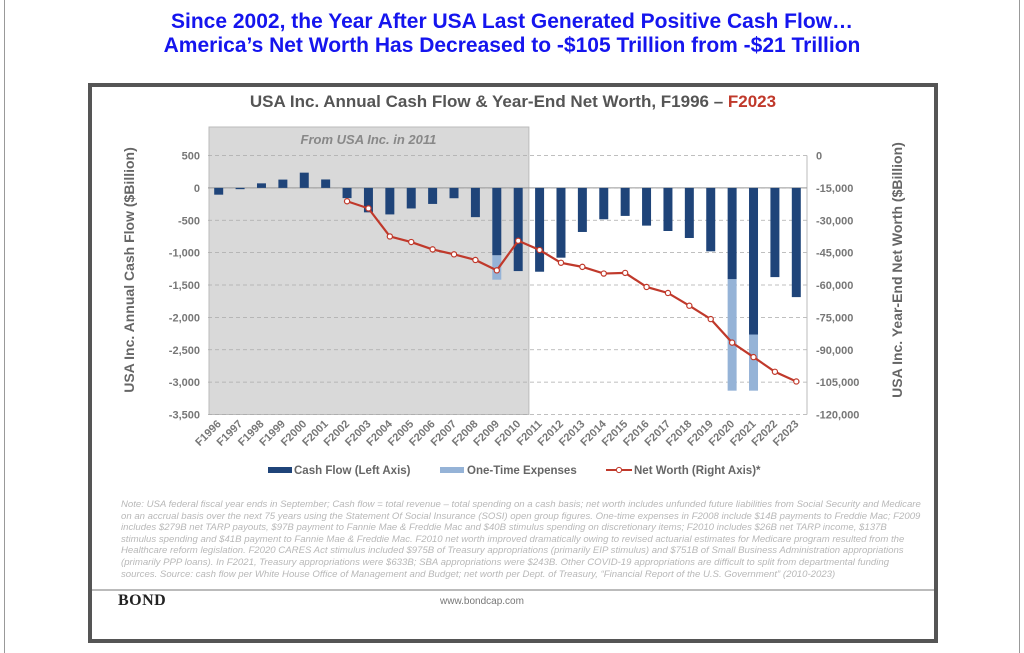 This screenshot has height=653, width=1024. I want to click on legend-label-net-worth: Net Worth (Right Axis)*, so click(697, 471).